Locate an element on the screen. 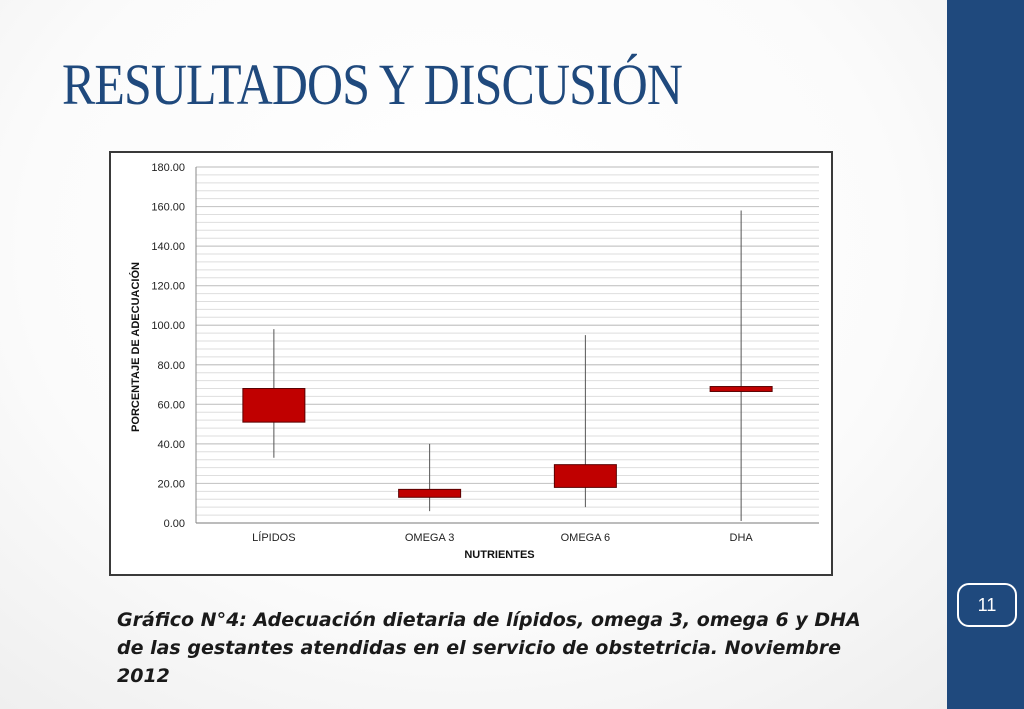  x-axis-title: NUTRIENTES is located at coordinates (499, 555).